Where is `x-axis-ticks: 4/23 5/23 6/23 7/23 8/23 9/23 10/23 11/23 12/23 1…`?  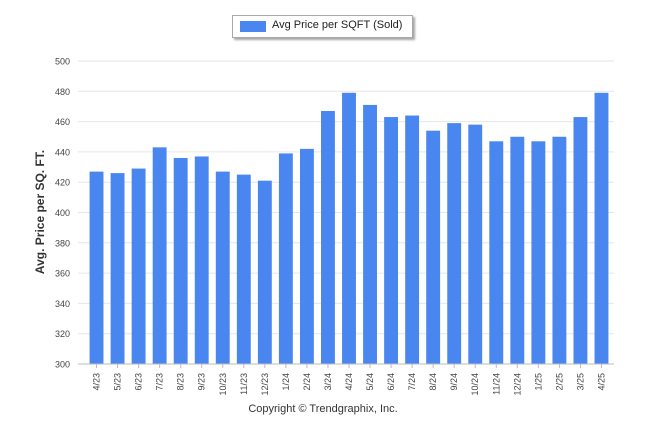
x-axis-ticks: 4/23 5/23 6/23 7/23 8/23 9/23 10/23 11/23 12/23 1… is located at coordinates (346, 379).